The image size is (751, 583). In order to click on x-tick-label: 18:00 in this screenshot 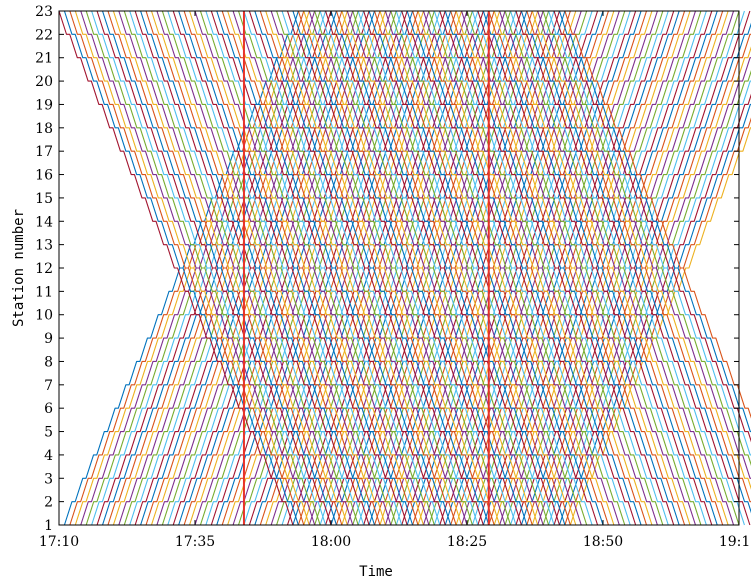, I will do `click(331, 542)`.